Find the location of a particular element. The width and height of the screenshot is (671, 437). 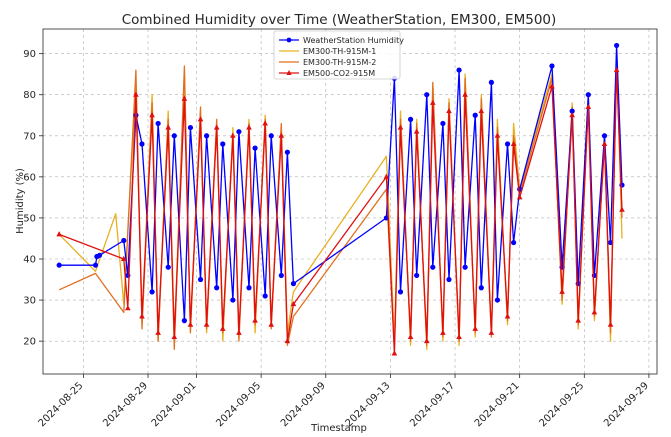

legend-label: EM500-CO2-915M is located at coordinates (339, 73).